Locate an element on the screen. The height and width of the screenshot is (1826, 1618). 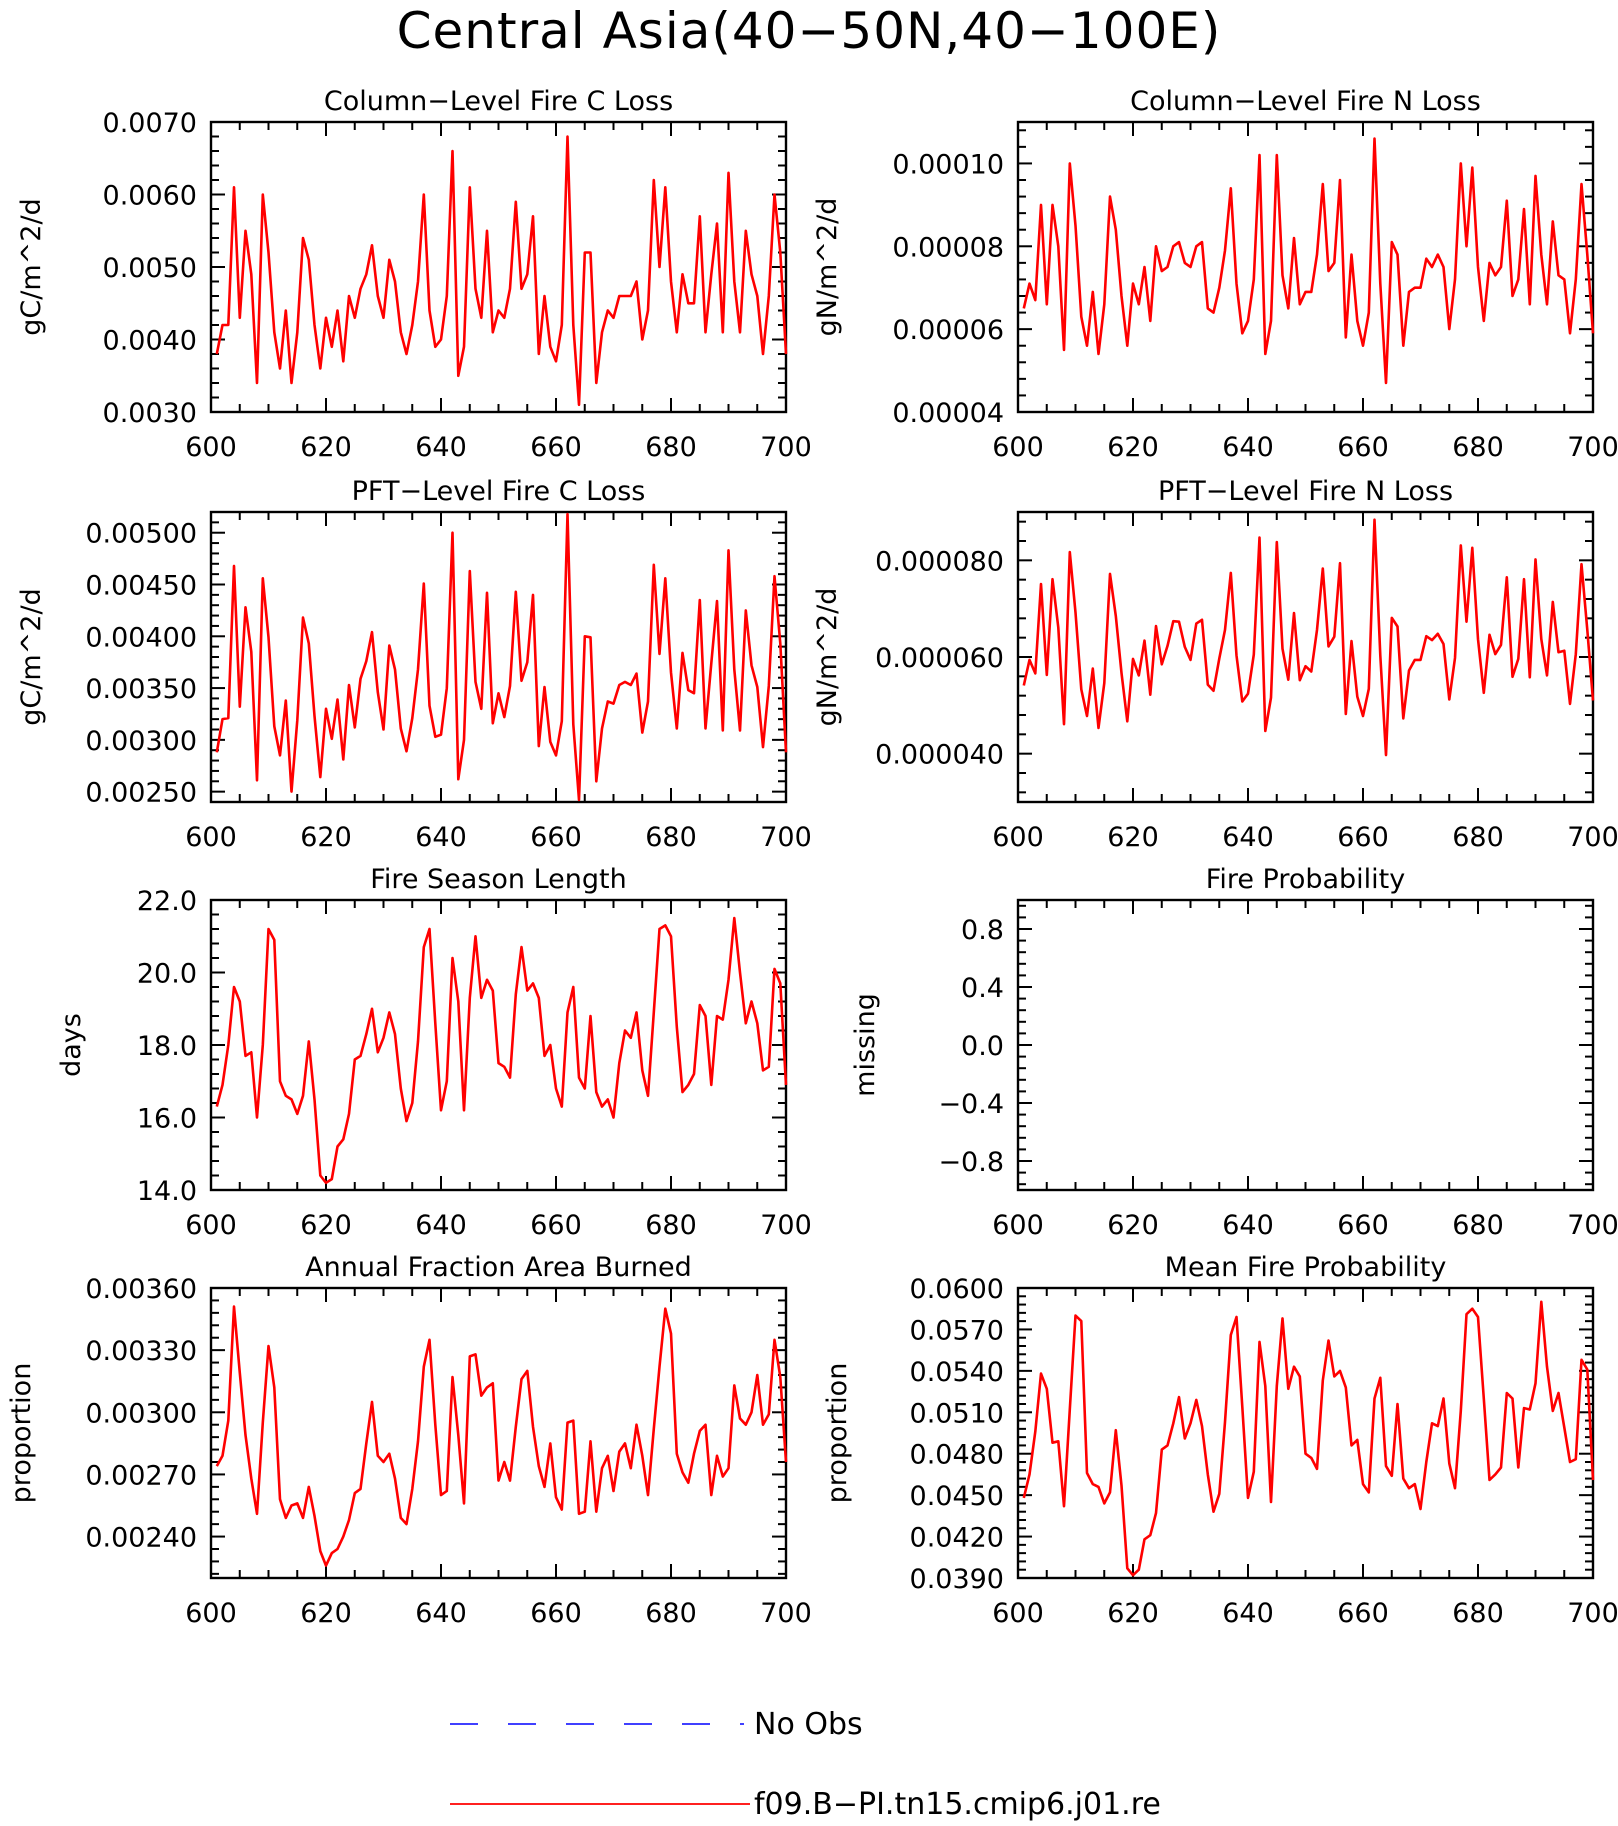
y-tick-label: 0.000040 is located at coordinates (939, 755).